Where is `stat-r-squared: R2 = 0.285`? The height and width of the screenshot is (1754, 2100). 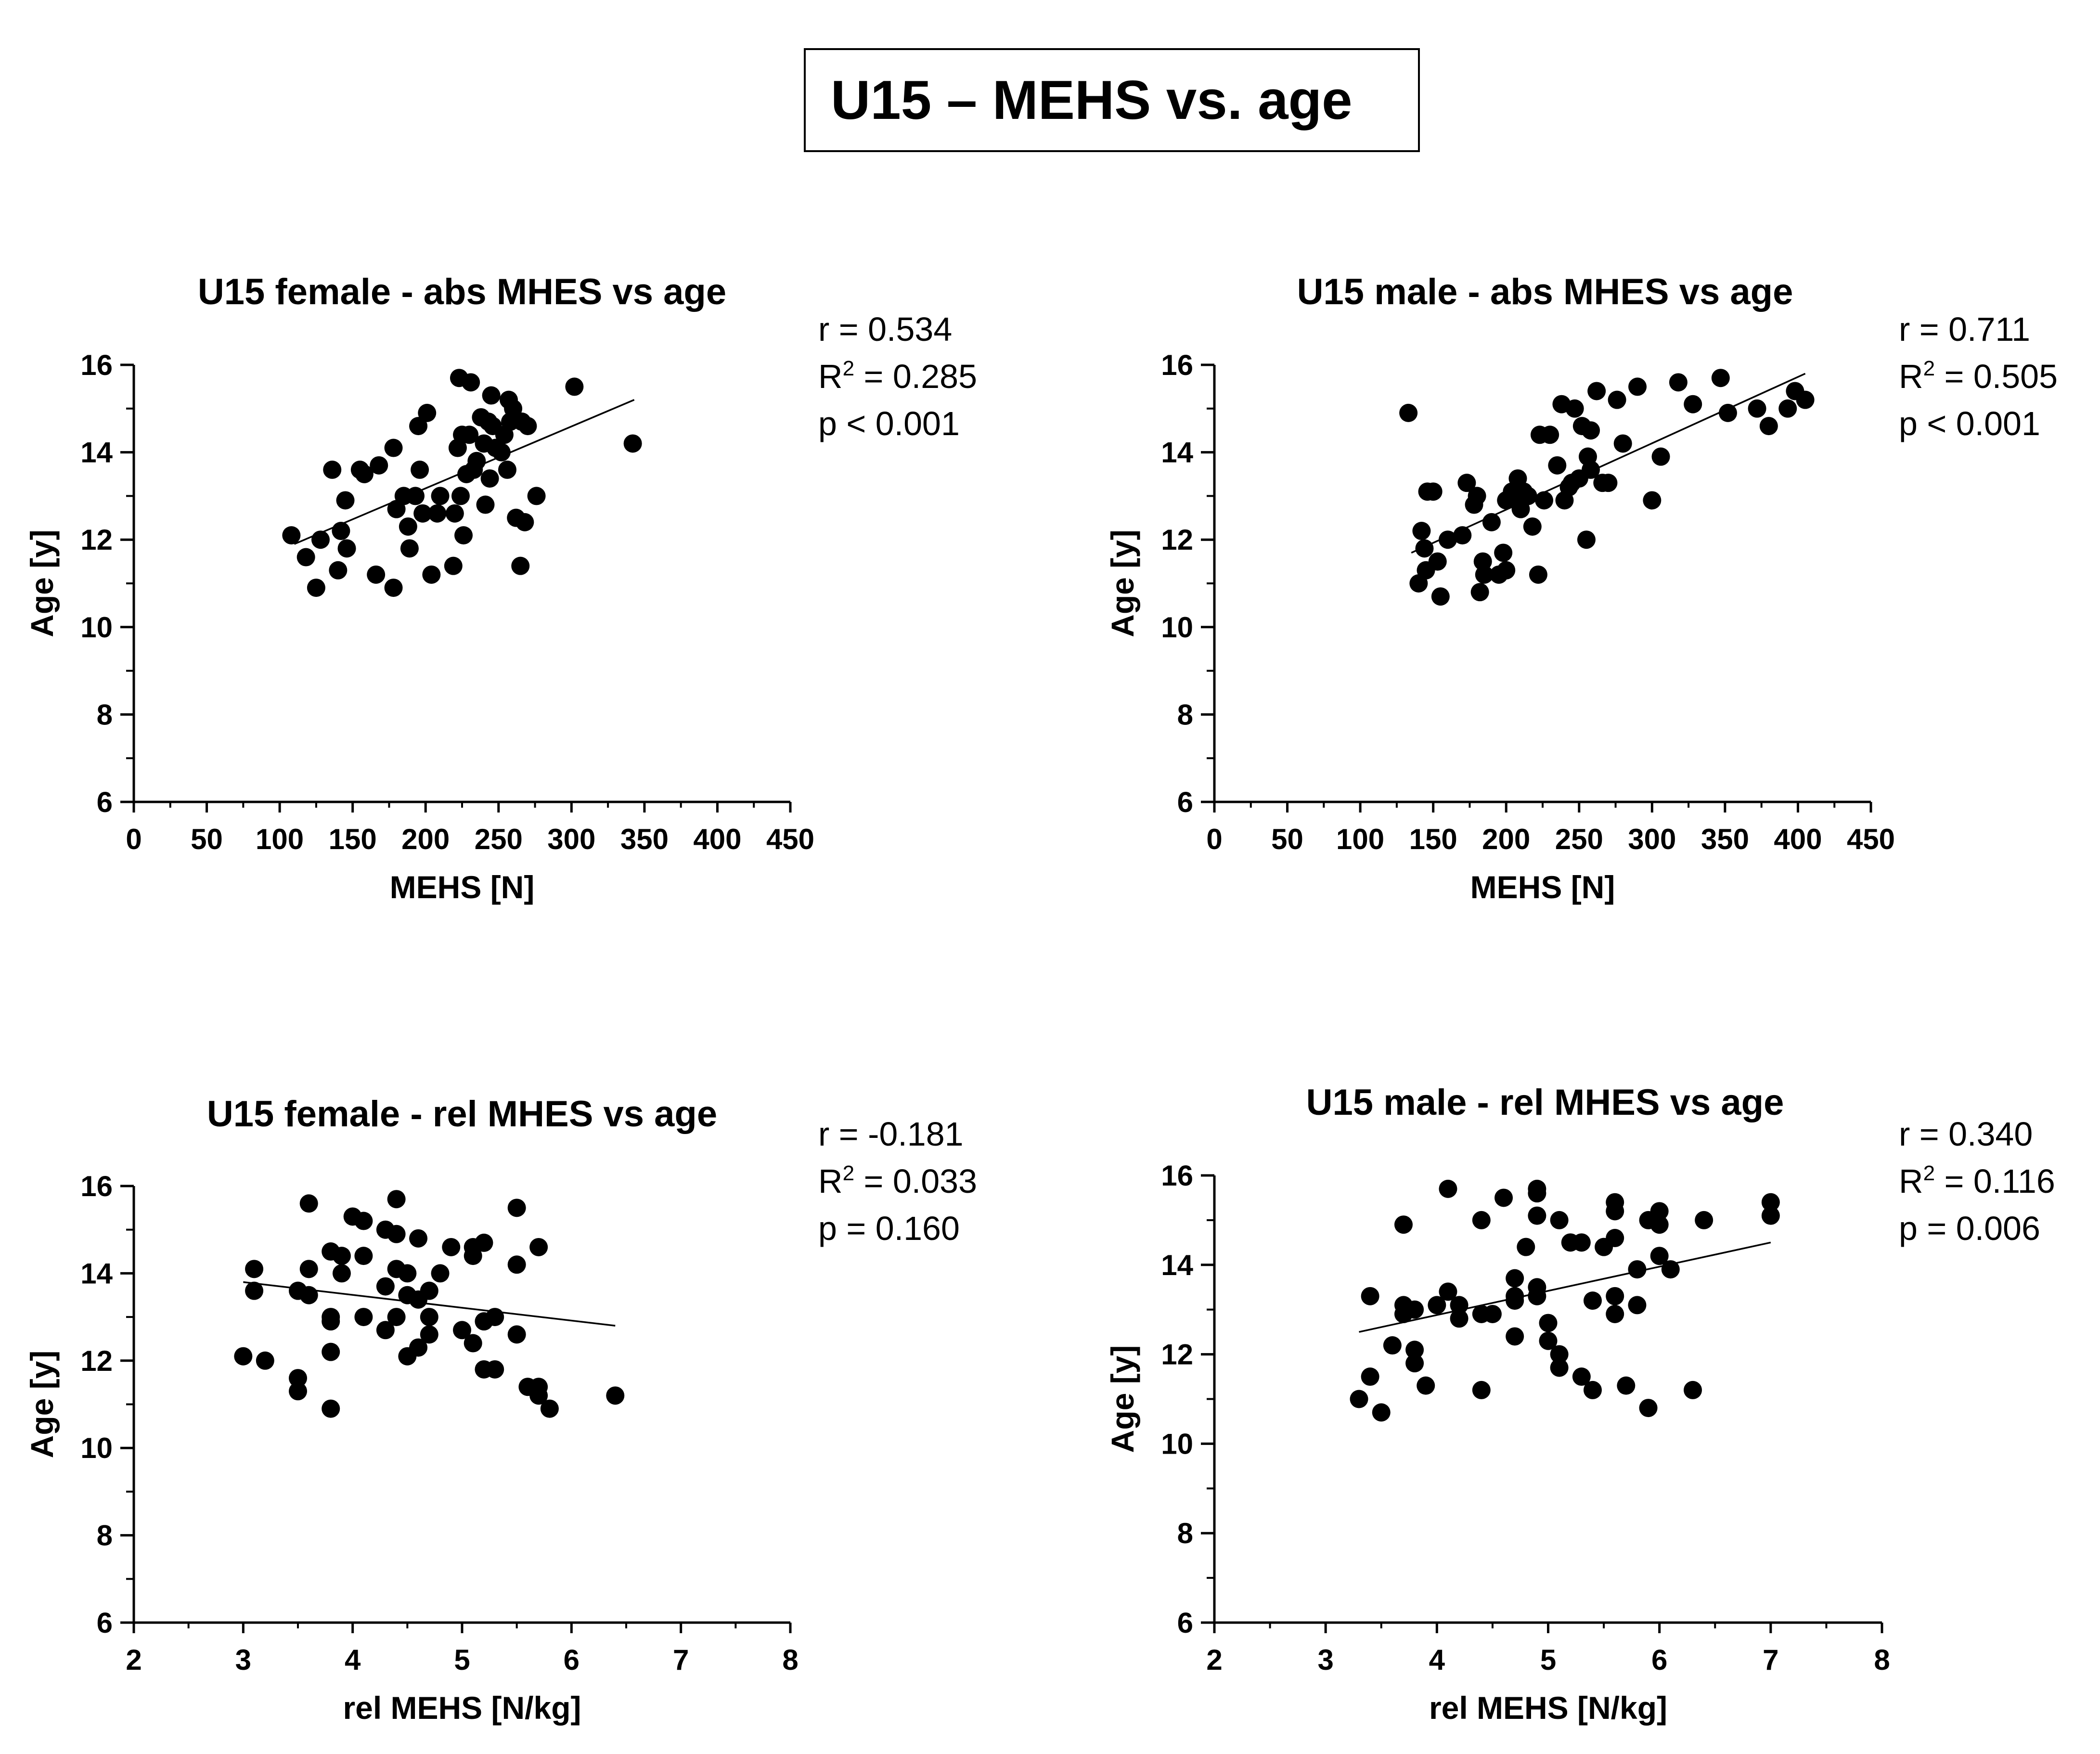 stat-r-squared: R2 = 0.285 is located at coordinates (897, 376).